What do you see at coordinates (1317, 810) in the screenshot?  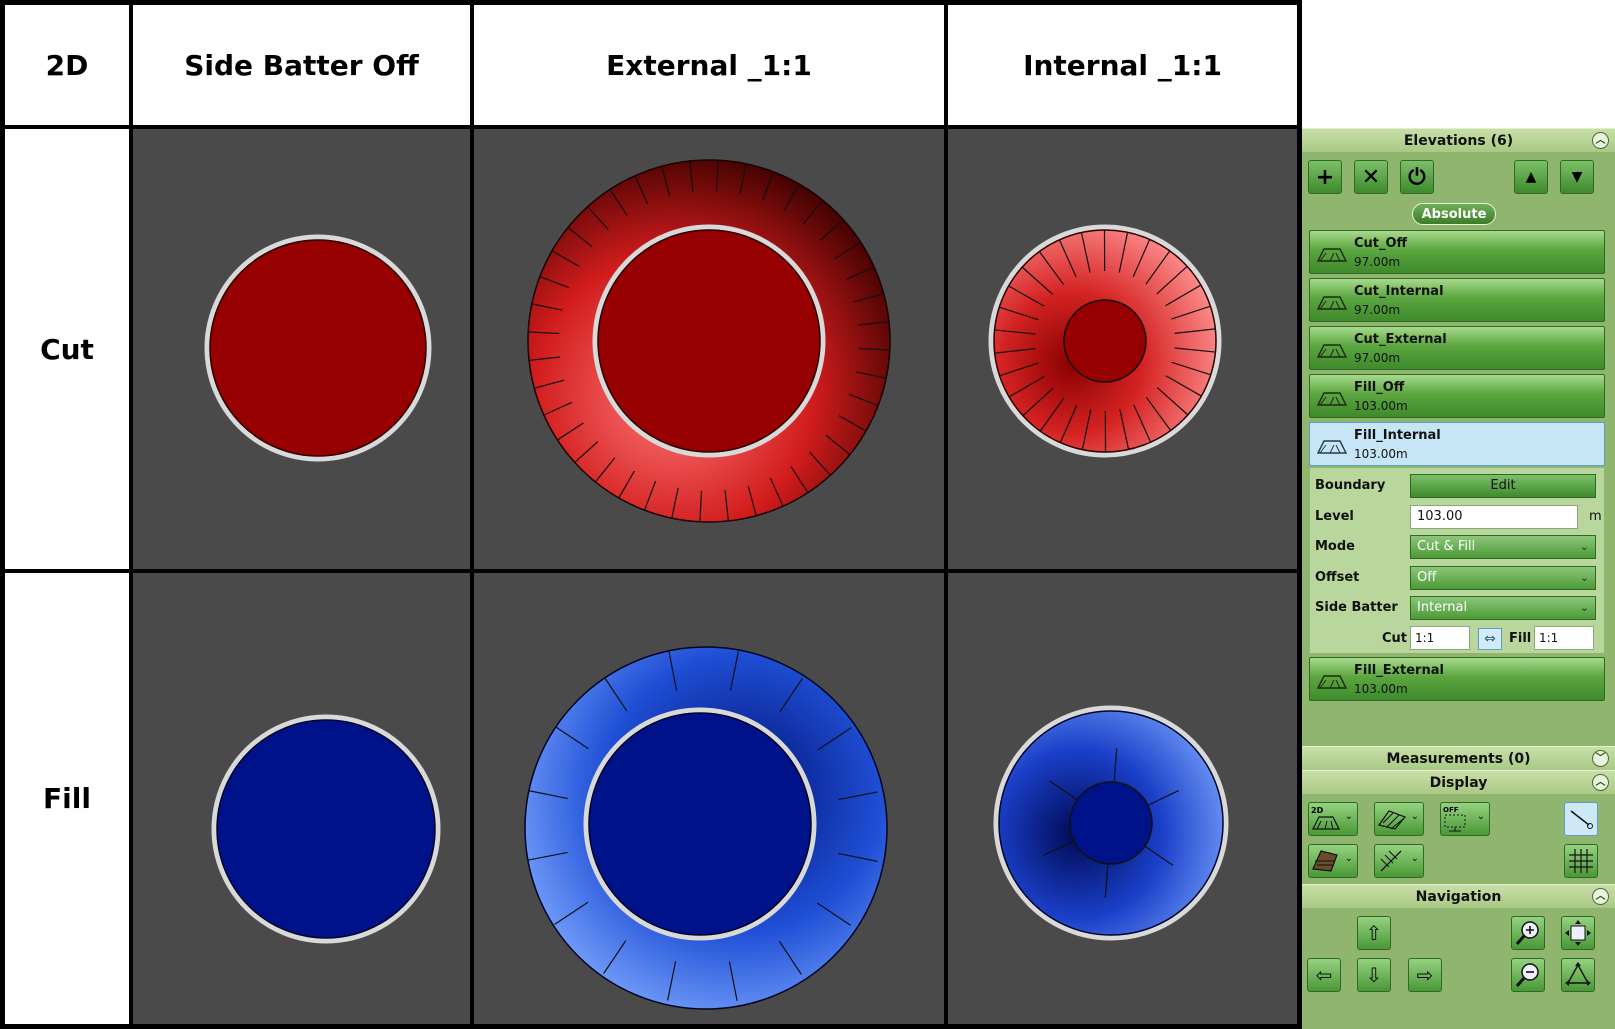 I see `svg-text: 2D` at bounding box center [1317, 810].